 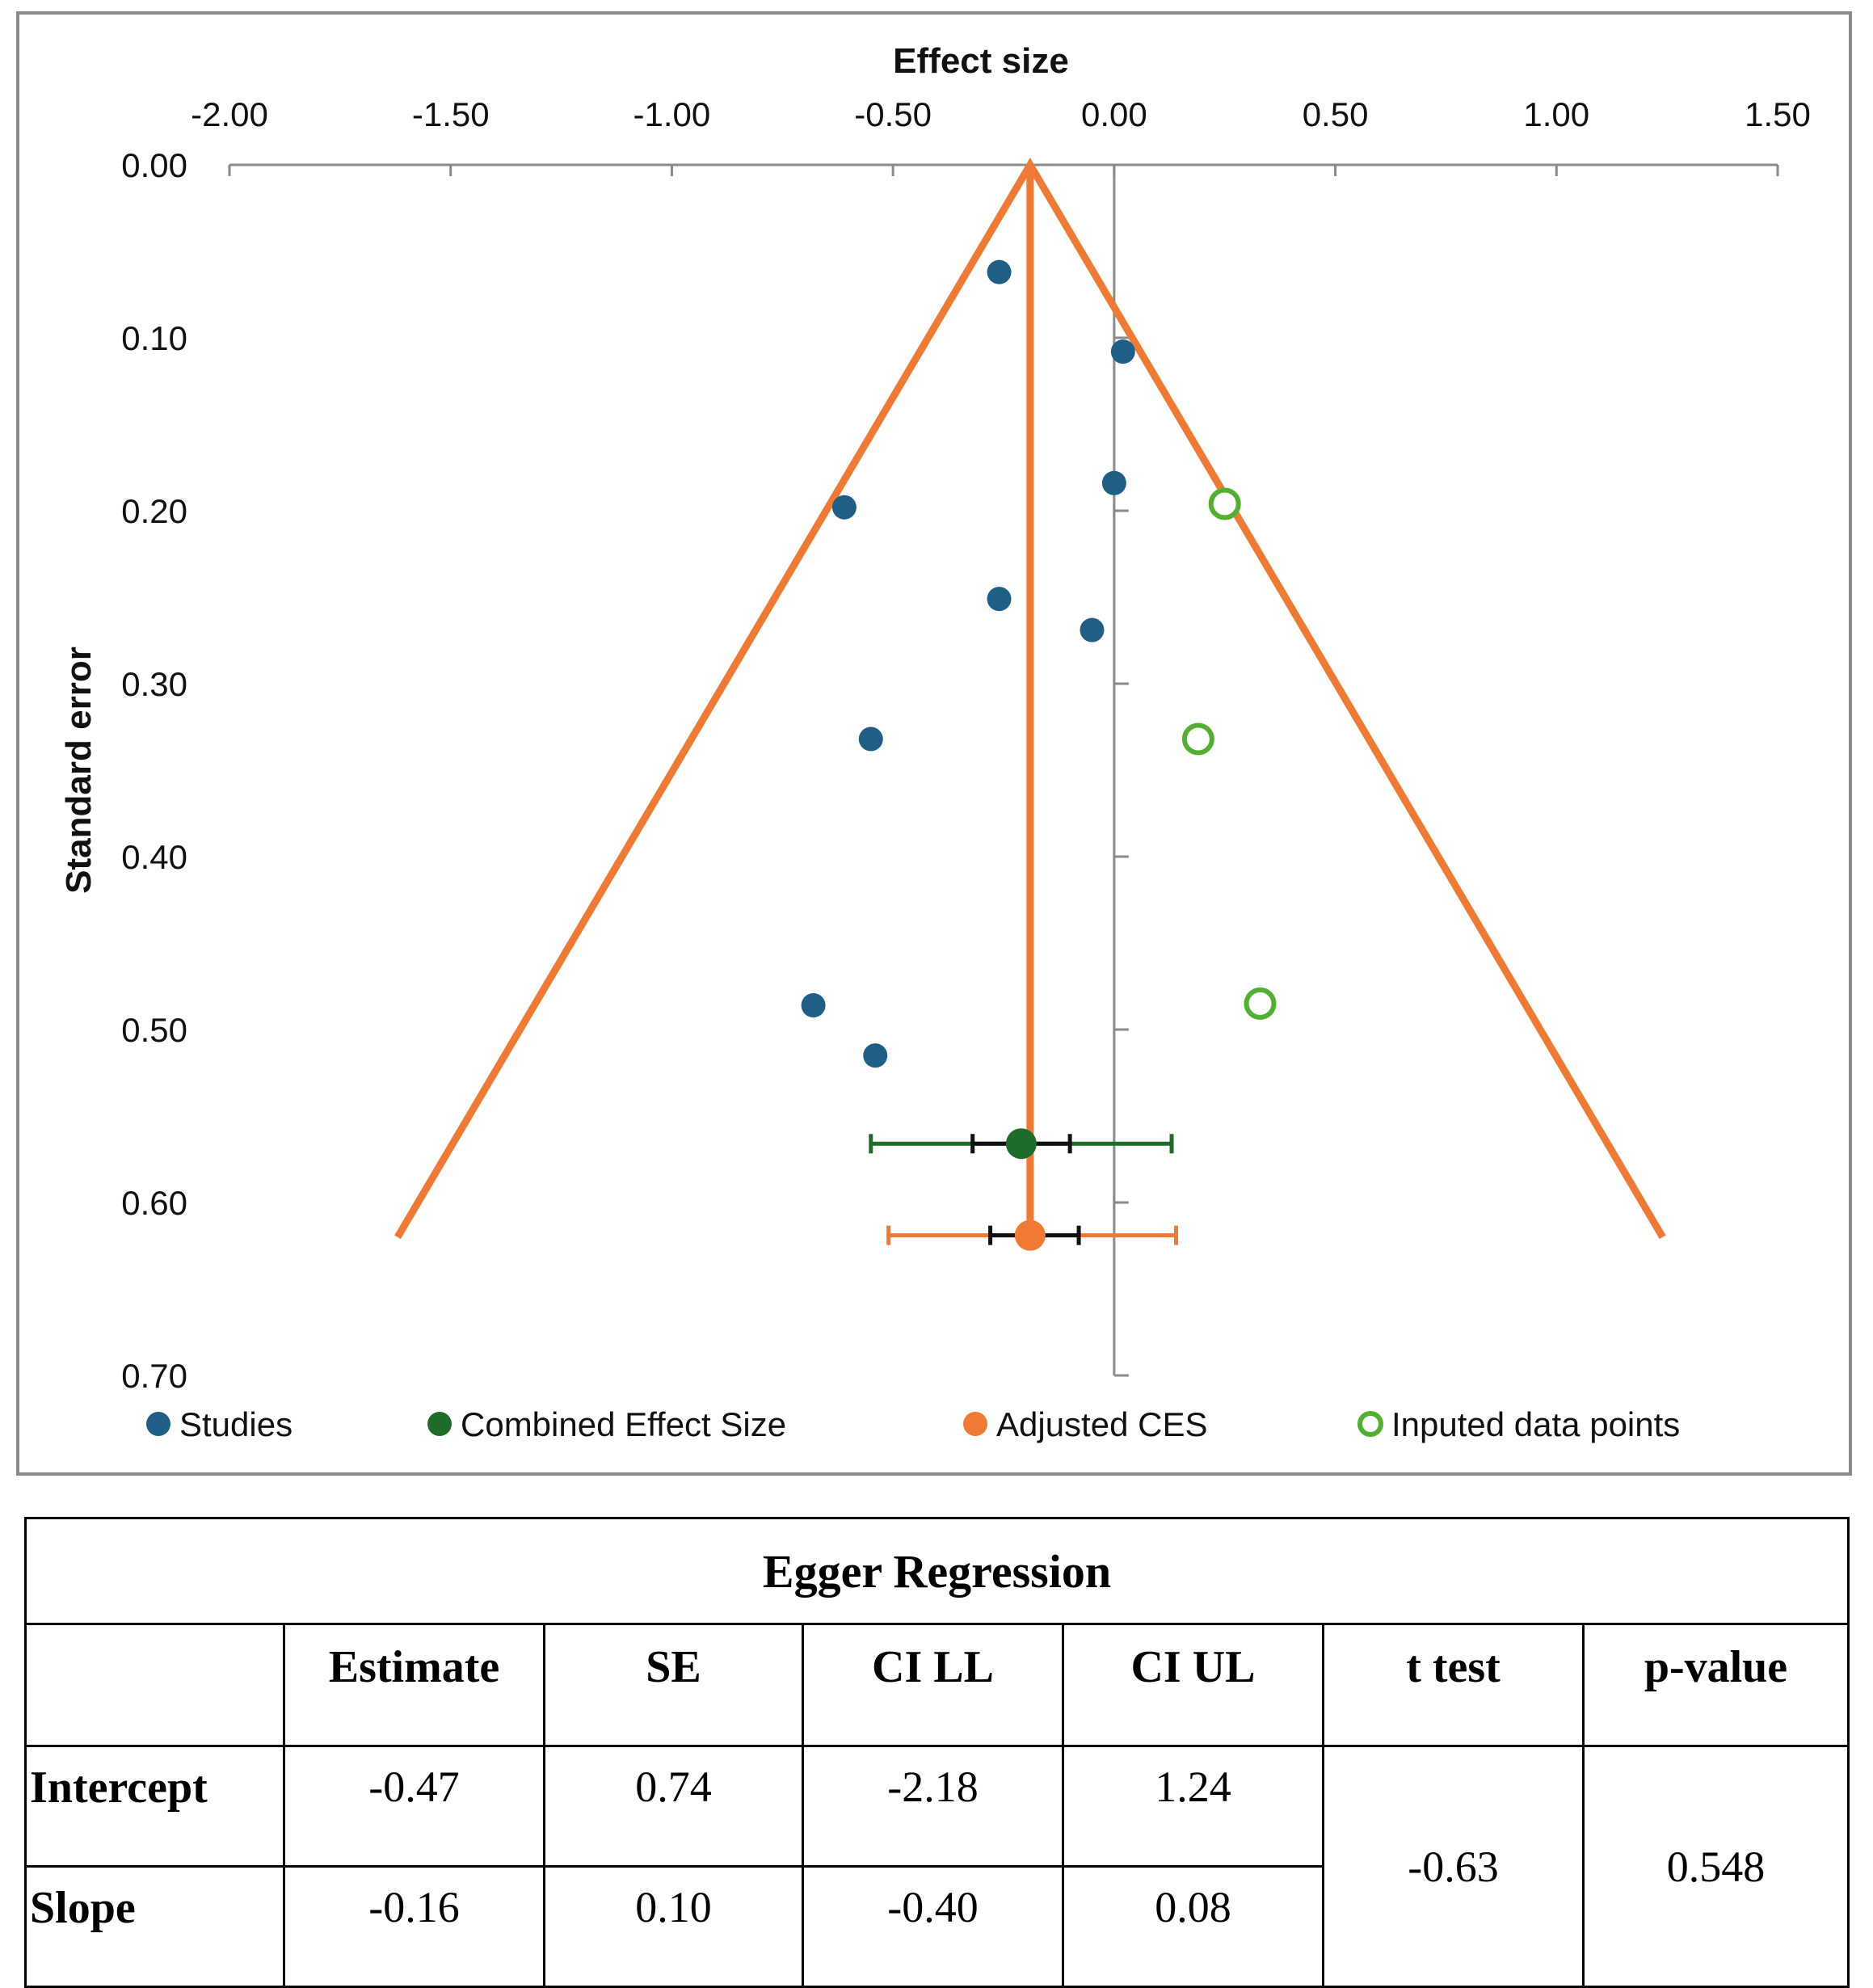 What do you see at coordinates (414, 1806) in the screenshot?
I see `intercept-estimate: -0.47` at bounding box center [414, 1806].